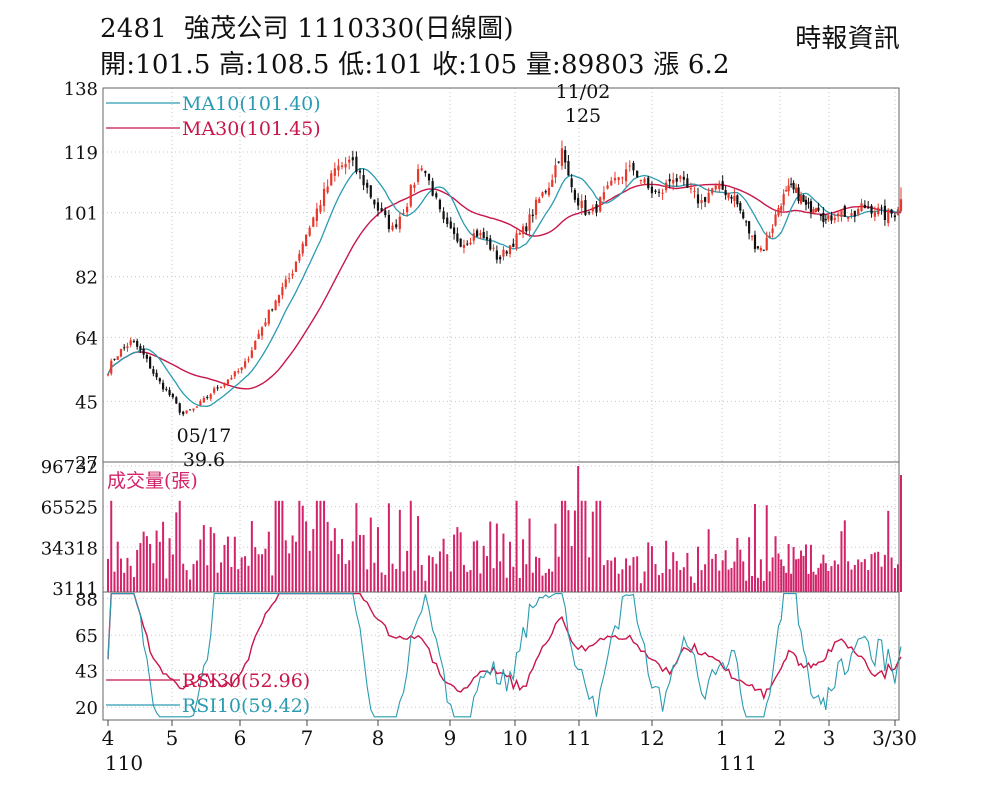 The image size is (1000, 800). I want to click on rsi30-legend-label: RSI30(52.96), so click(246, 681).